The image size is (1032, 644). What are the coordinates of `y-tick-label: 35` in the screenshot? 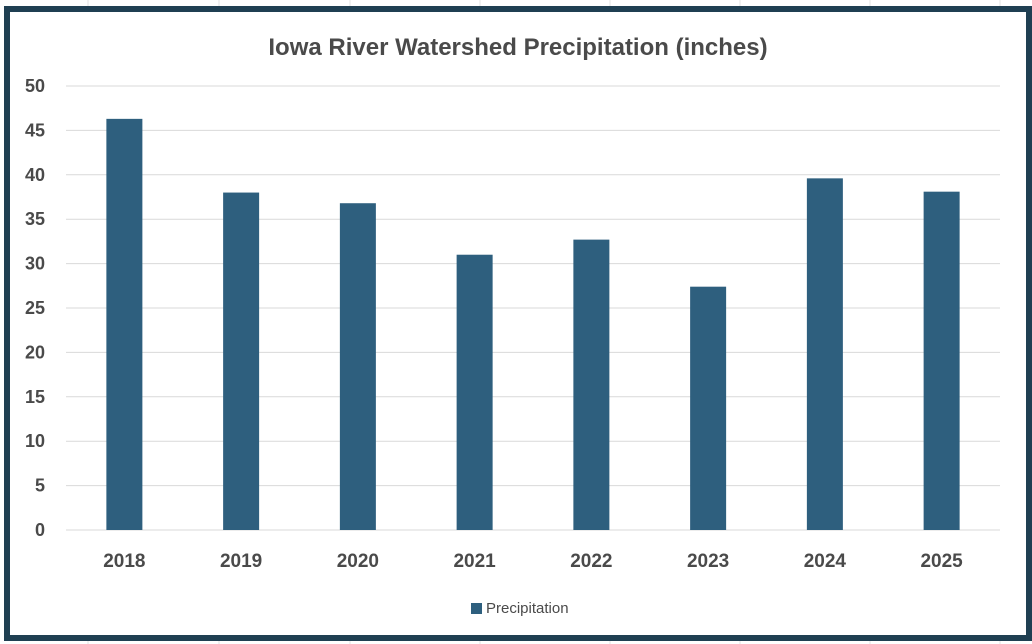 It's located at (35, 219).